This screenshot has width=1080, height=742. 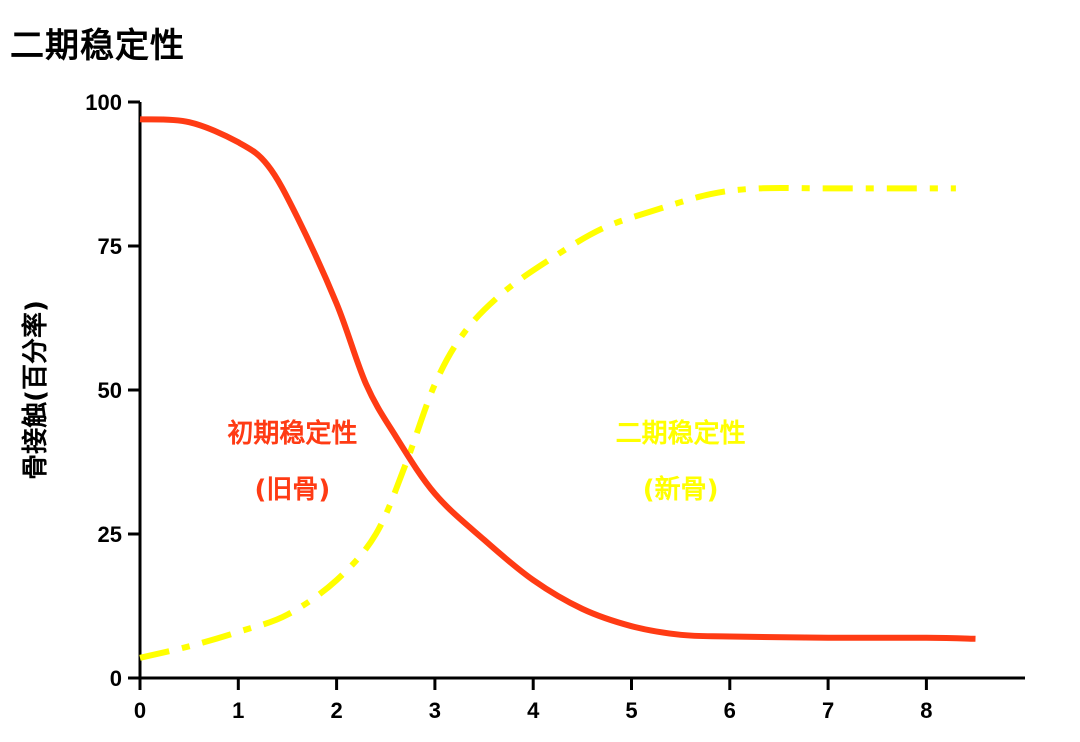 What do you see at coordinates (730, 710) in the screenshot?
I see `x-tick-label: 6` at bounding box center [730, 710].